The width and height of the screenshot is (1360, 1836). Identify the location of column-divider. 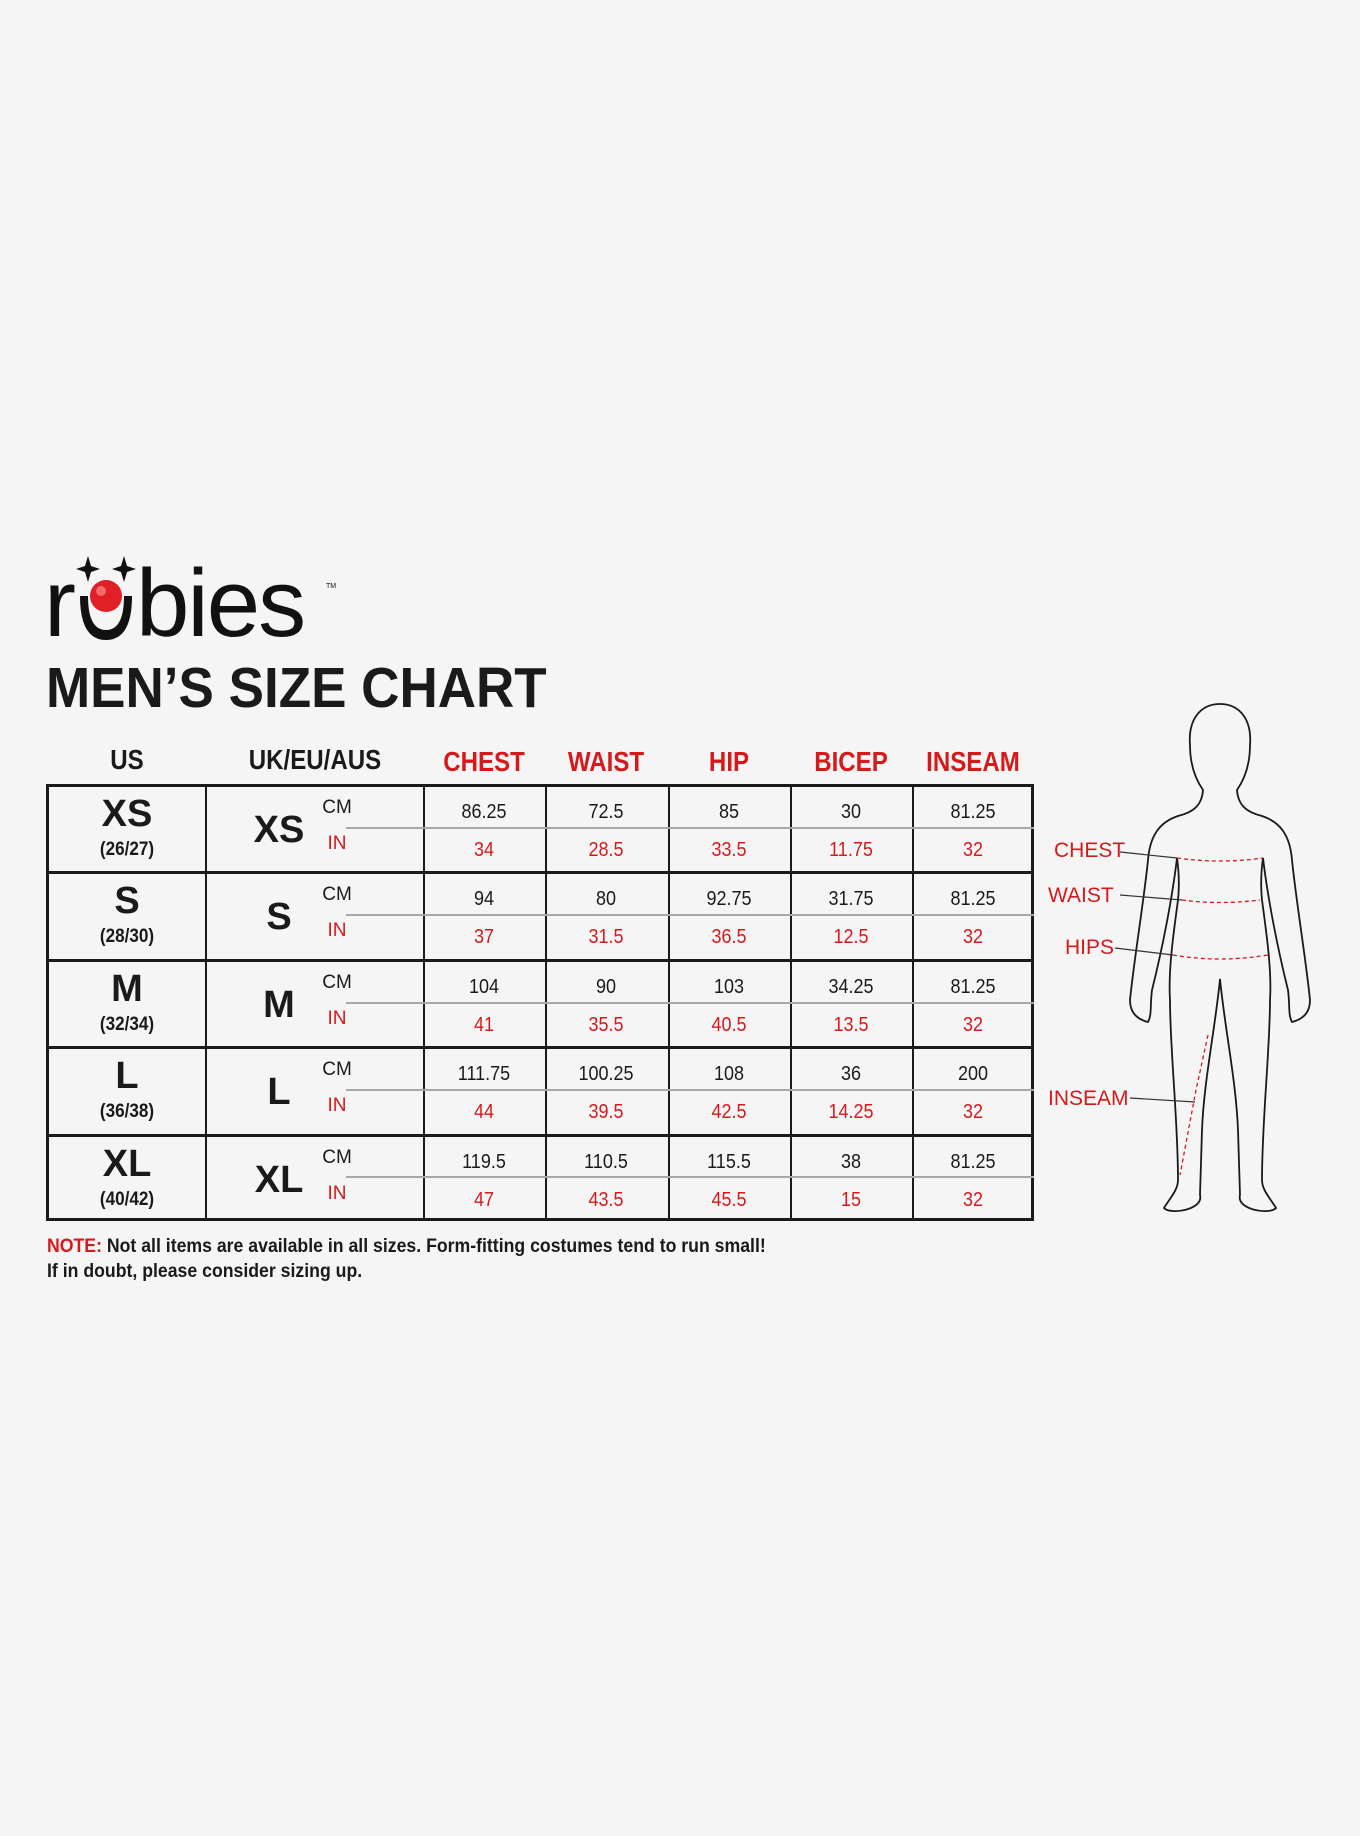
(206, 1002).